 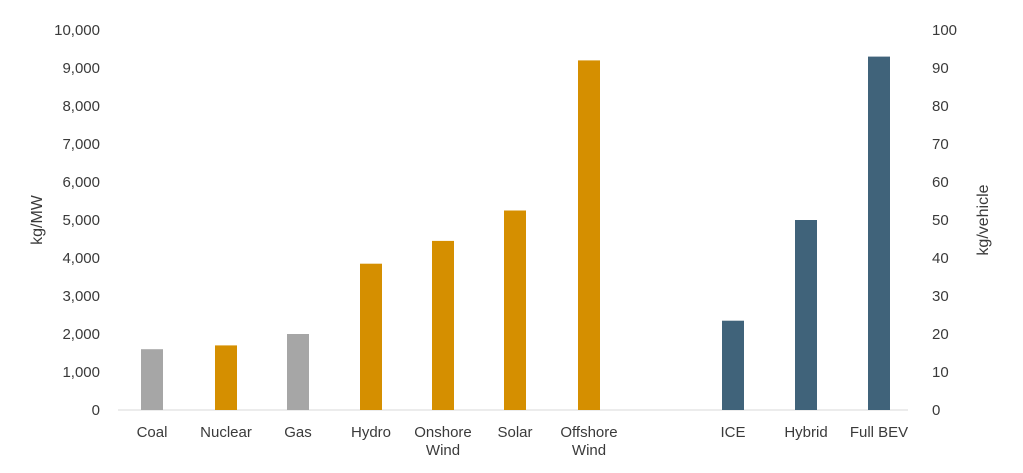 I want to click on left-tick-label: 10,000, so click(x=77, y=30).